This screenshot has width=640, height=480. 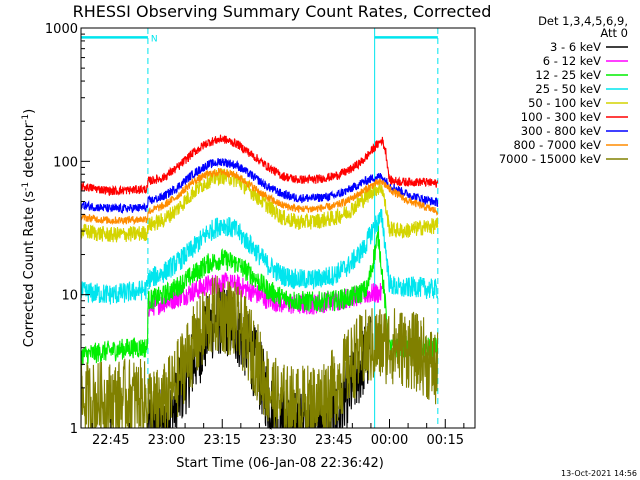 I want to click on legend-label-5: 100 - 300 keV, so click(x=561, y=117).